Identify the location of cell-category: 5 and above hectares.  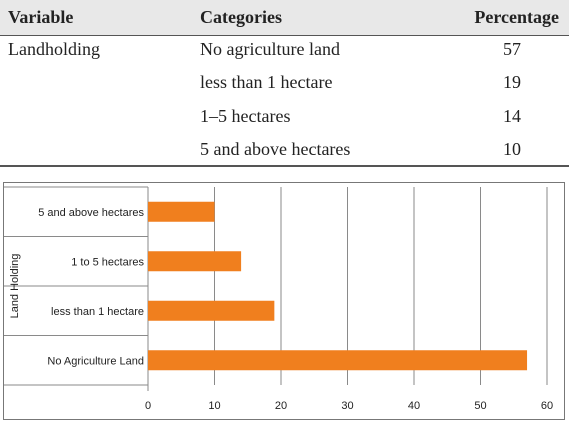
(275, 149).